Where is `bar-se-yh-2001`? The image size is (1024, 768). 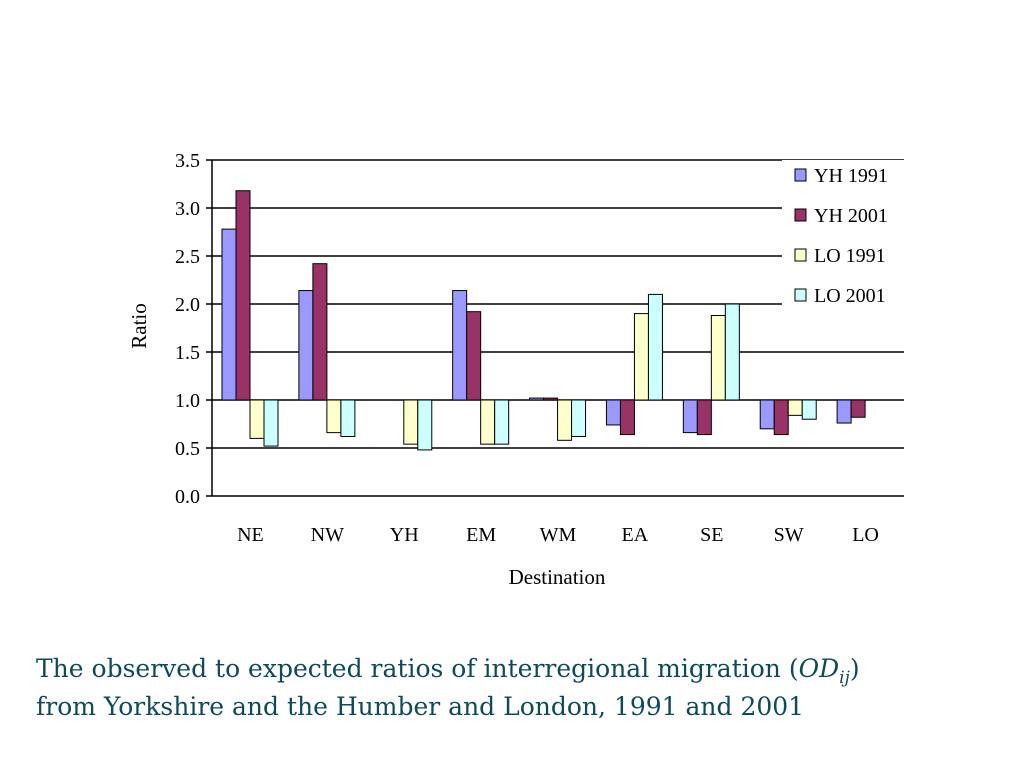
bar-se-yh-2001 is located at coordinates (704, 417).